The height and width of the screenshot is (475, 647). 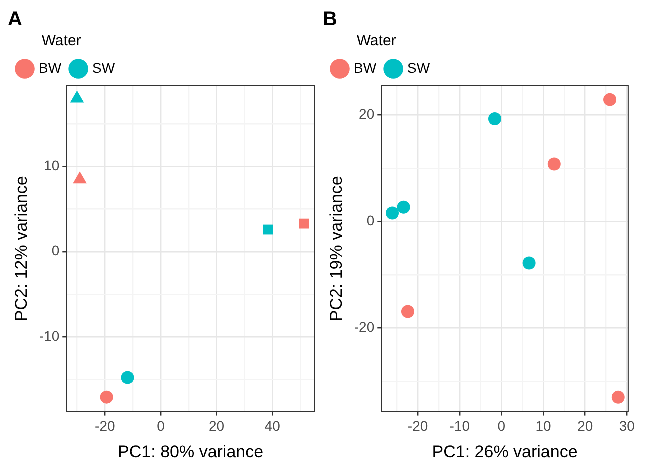 I want to click on chart-title: B, so click(x=330, y=19).